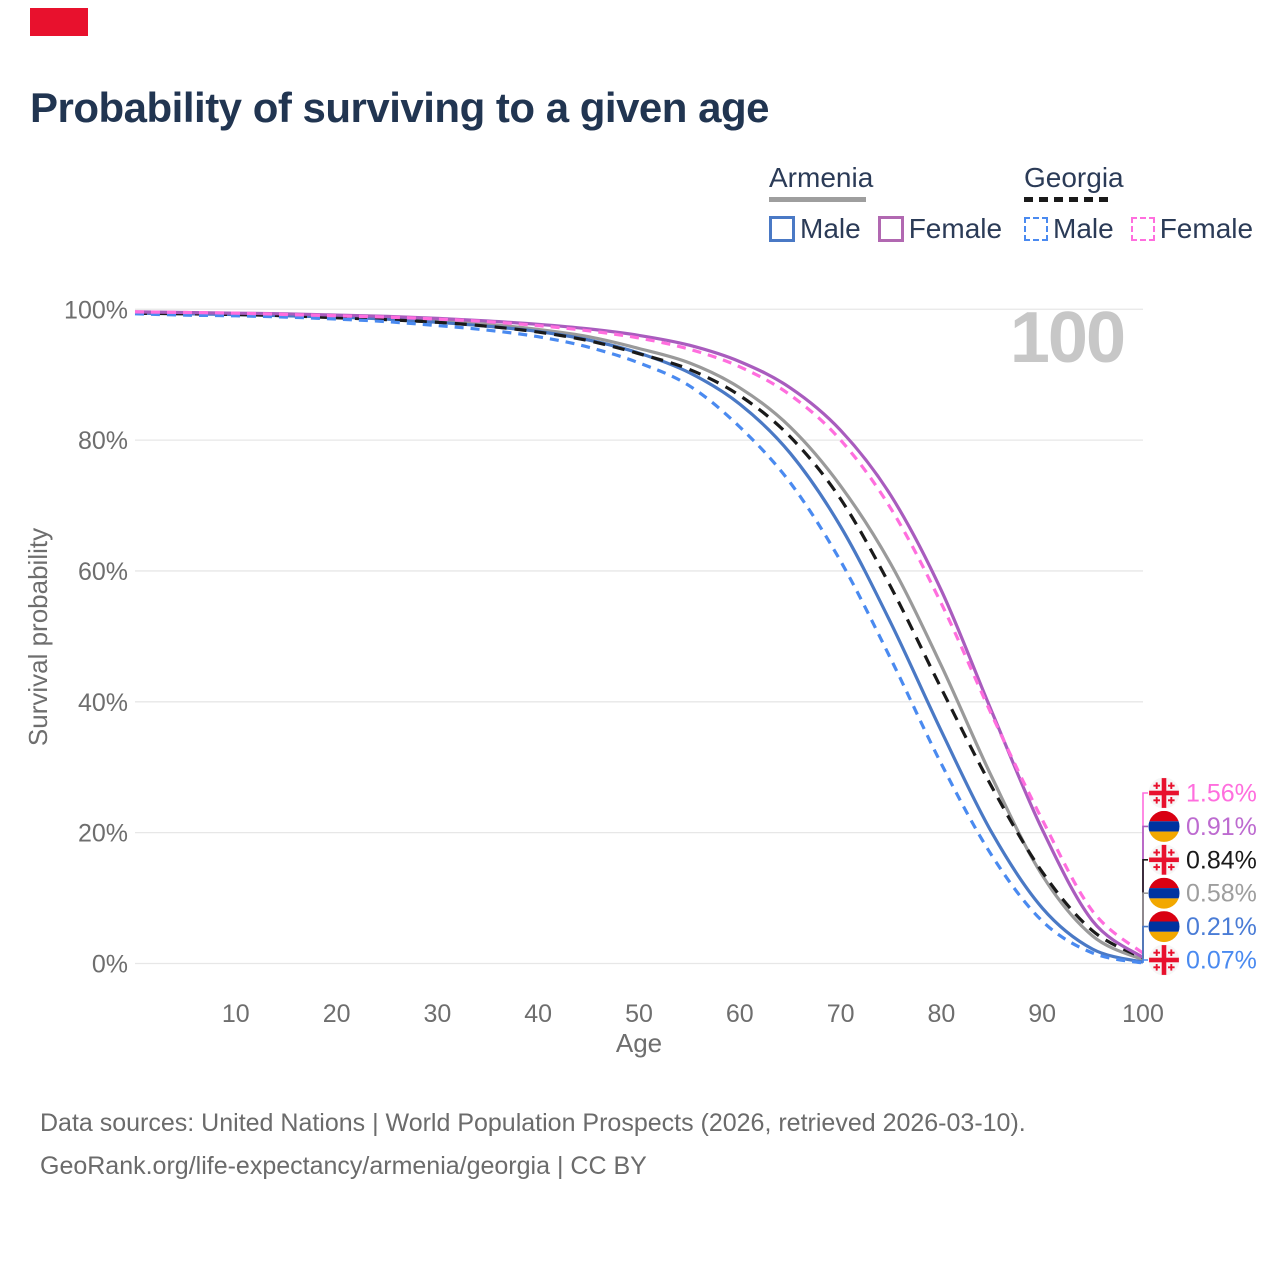 This screenshot has height=1280, width=1280. I want to click on x-tick-label: 80, so click(941, 1014).